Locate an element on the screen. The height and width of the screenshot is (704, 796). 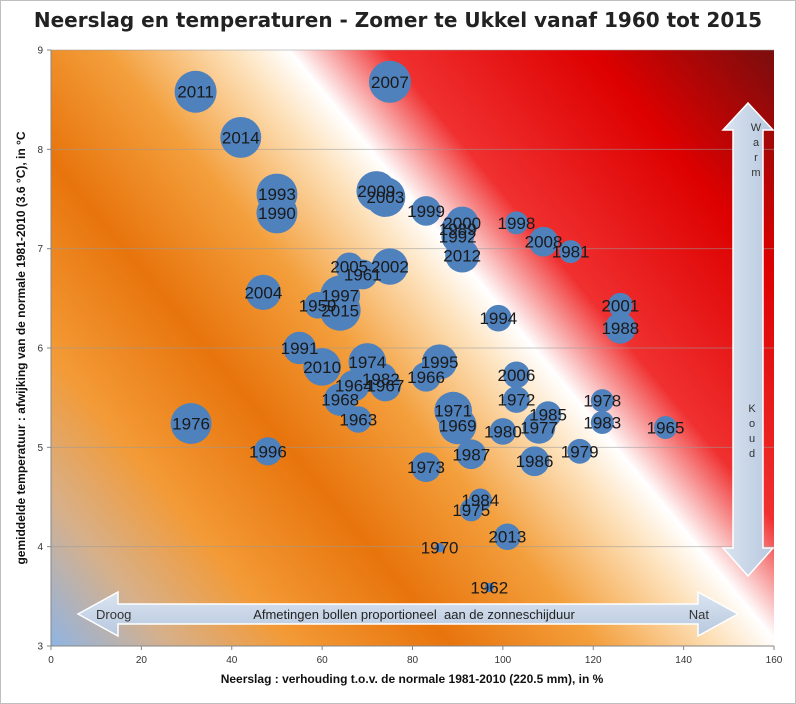
year-label-1999: 1999 is located at coordinates (426, 211).